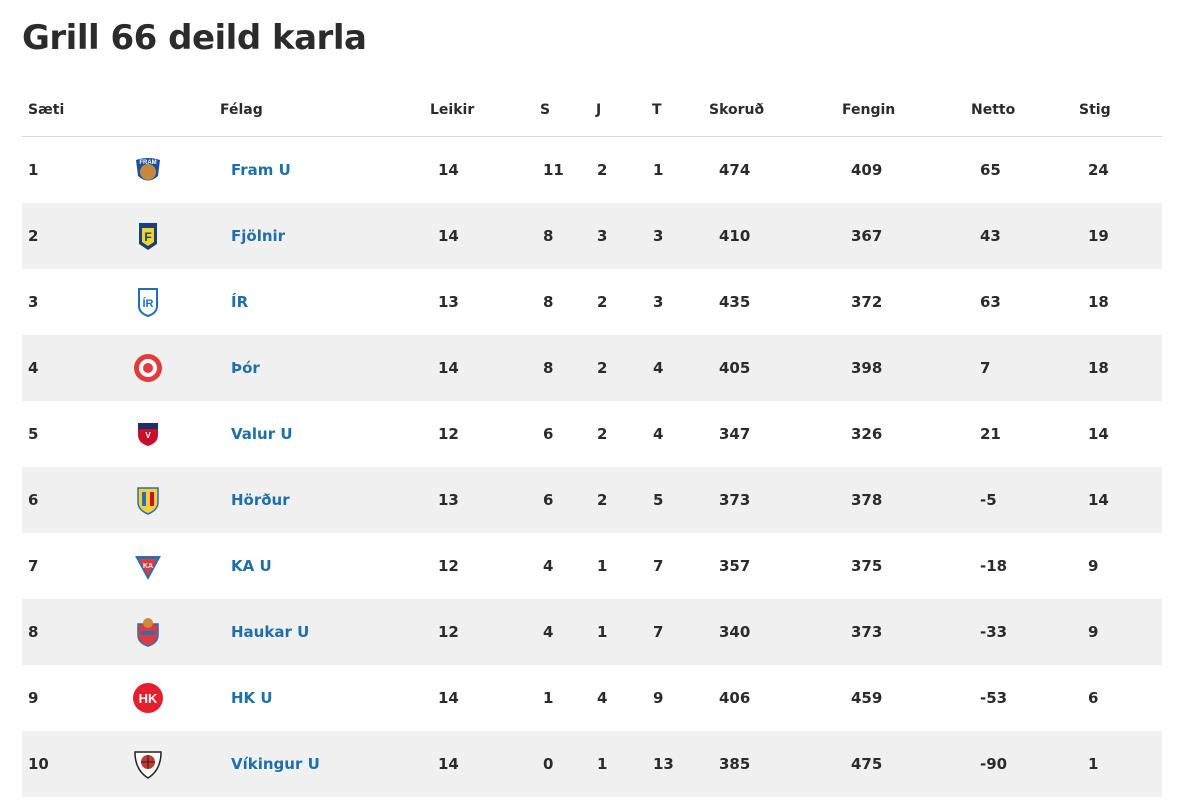 The height and width of the screenshot is (810, 1179). I want to click on team-link: Þór, so click(245, 368).